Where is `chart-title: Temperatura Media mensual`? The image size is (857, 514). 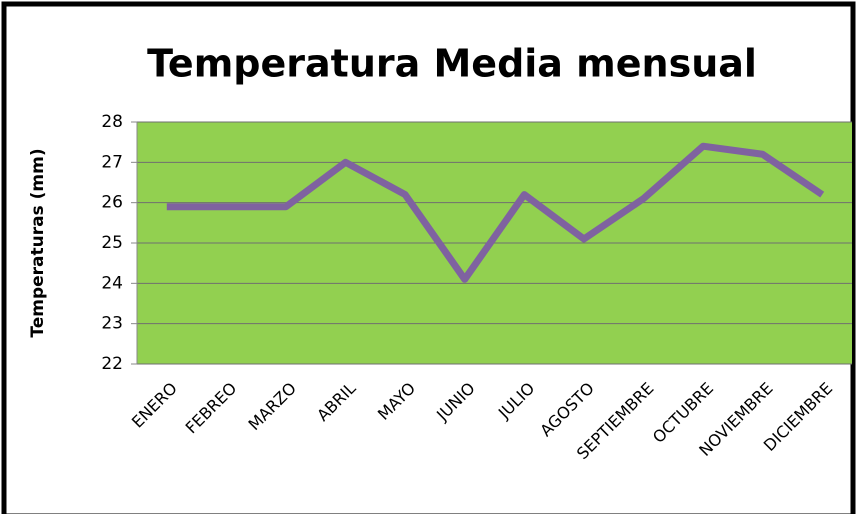
chart-title: Temperatura Media mensual is located at coordinates (452, 64).